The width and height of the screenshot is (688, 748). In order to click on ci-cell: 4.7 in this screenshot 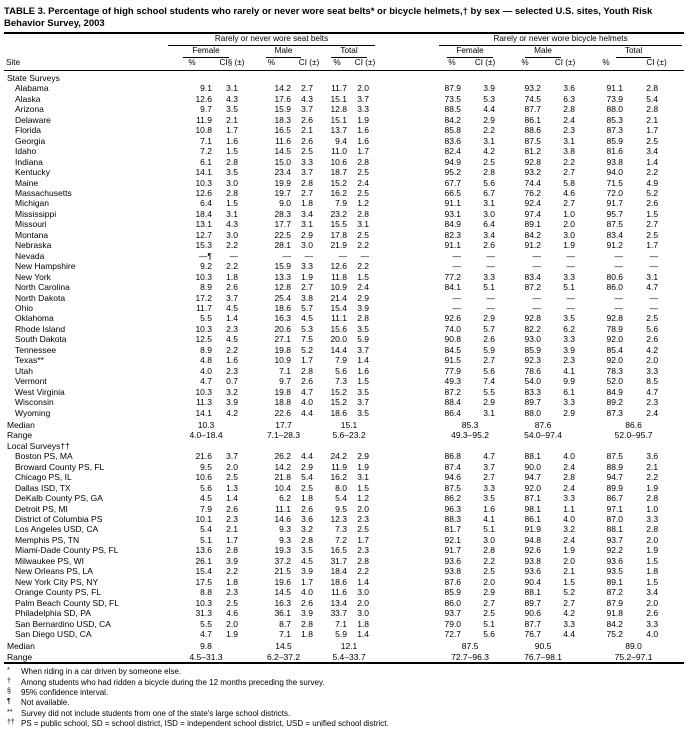, I will do `click(652, 287)`.